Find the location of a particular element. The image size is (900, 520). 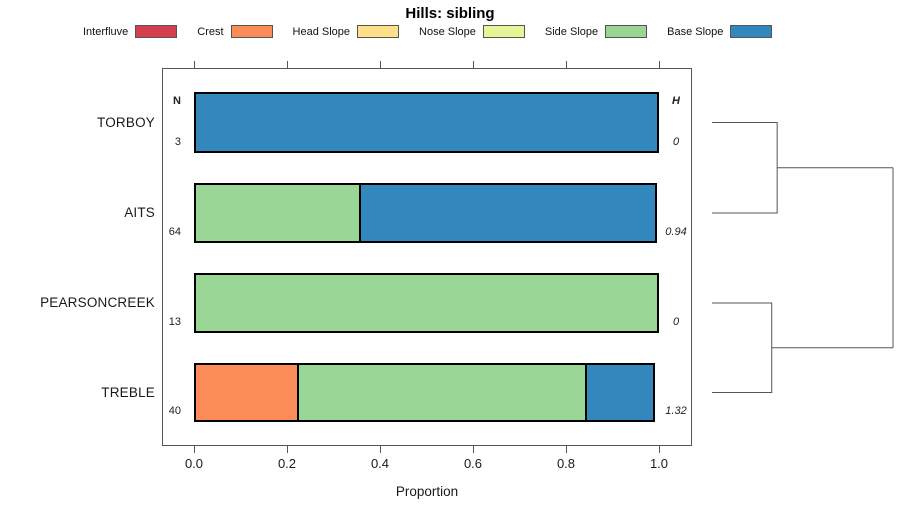

x-tick-label: 0.2 is located at coordinates (287, 463).